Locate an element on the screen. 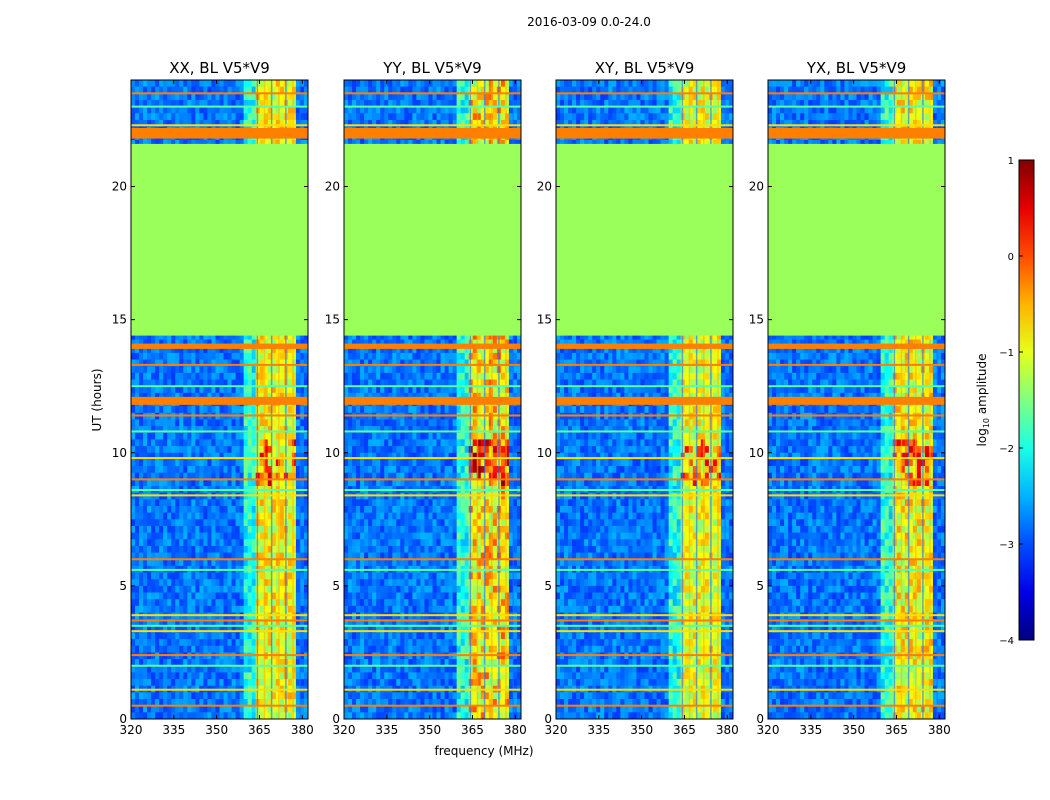  panel-title: XY, BL V5*V9 is located at coordinates (645, 68).